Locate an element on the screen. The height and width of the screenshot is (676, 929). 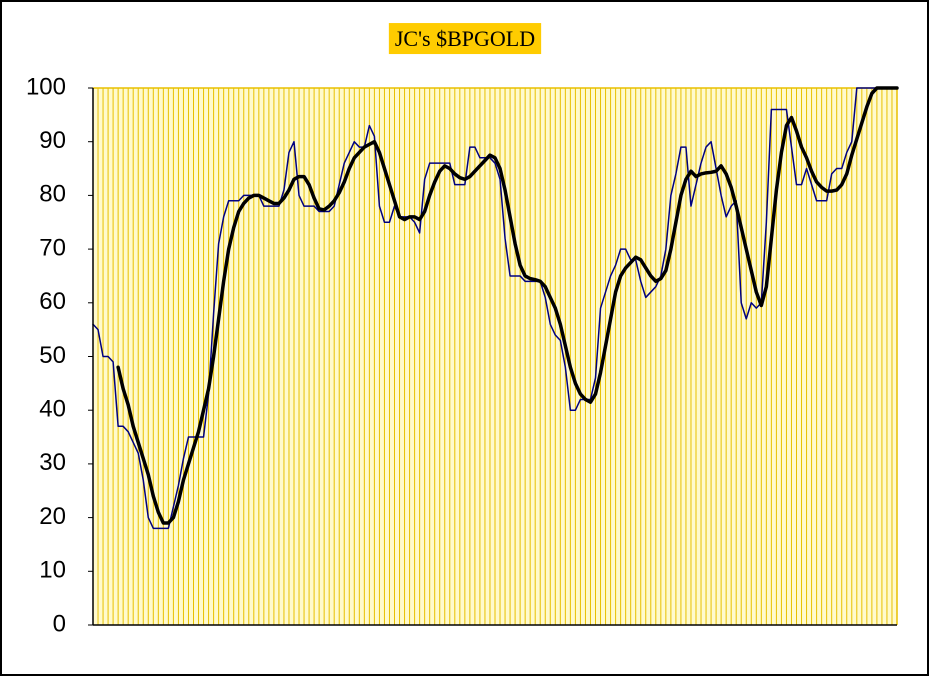
y-tick-label: 70 is located at coordinates (52, 247).